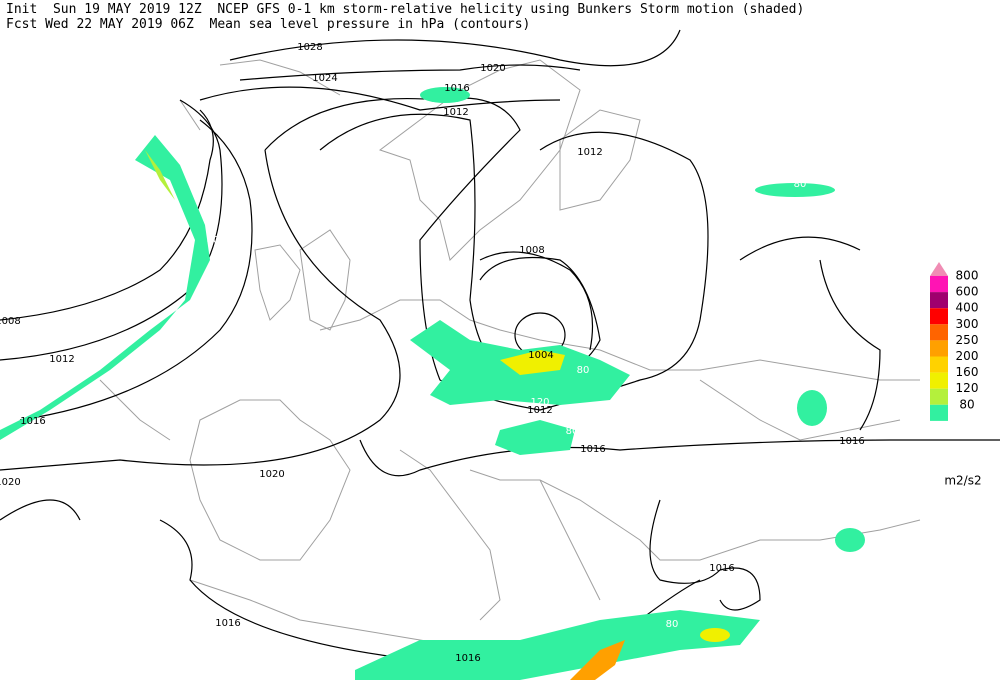 This screenshot has height=680, width=1000. Describe the element at coordinates (324, 78) in the screenshot. I see `contour-label: 1024` at that location.